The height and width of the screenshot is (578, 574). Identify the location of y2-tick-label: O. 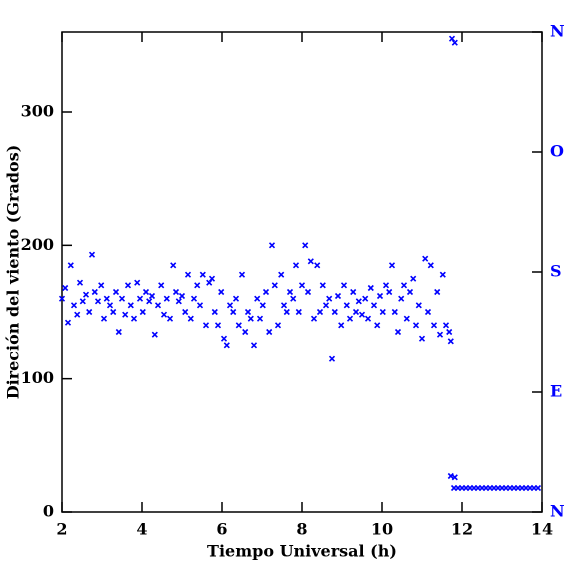
(557, 151).